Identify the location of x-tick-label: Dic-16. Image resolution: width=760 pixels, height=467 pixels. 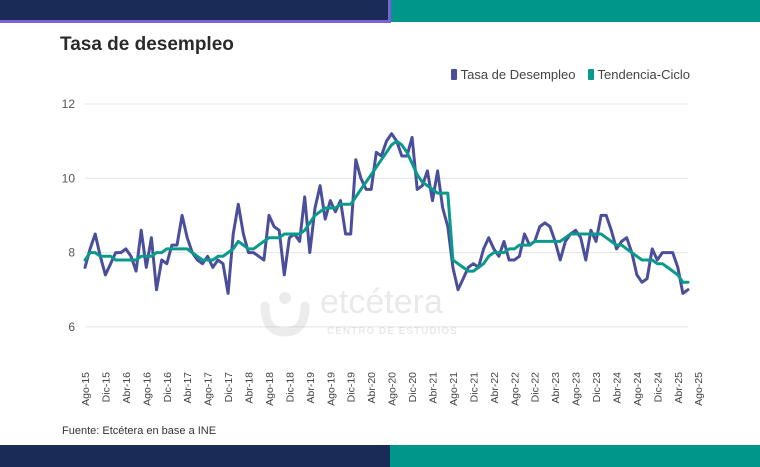
(168, 387).